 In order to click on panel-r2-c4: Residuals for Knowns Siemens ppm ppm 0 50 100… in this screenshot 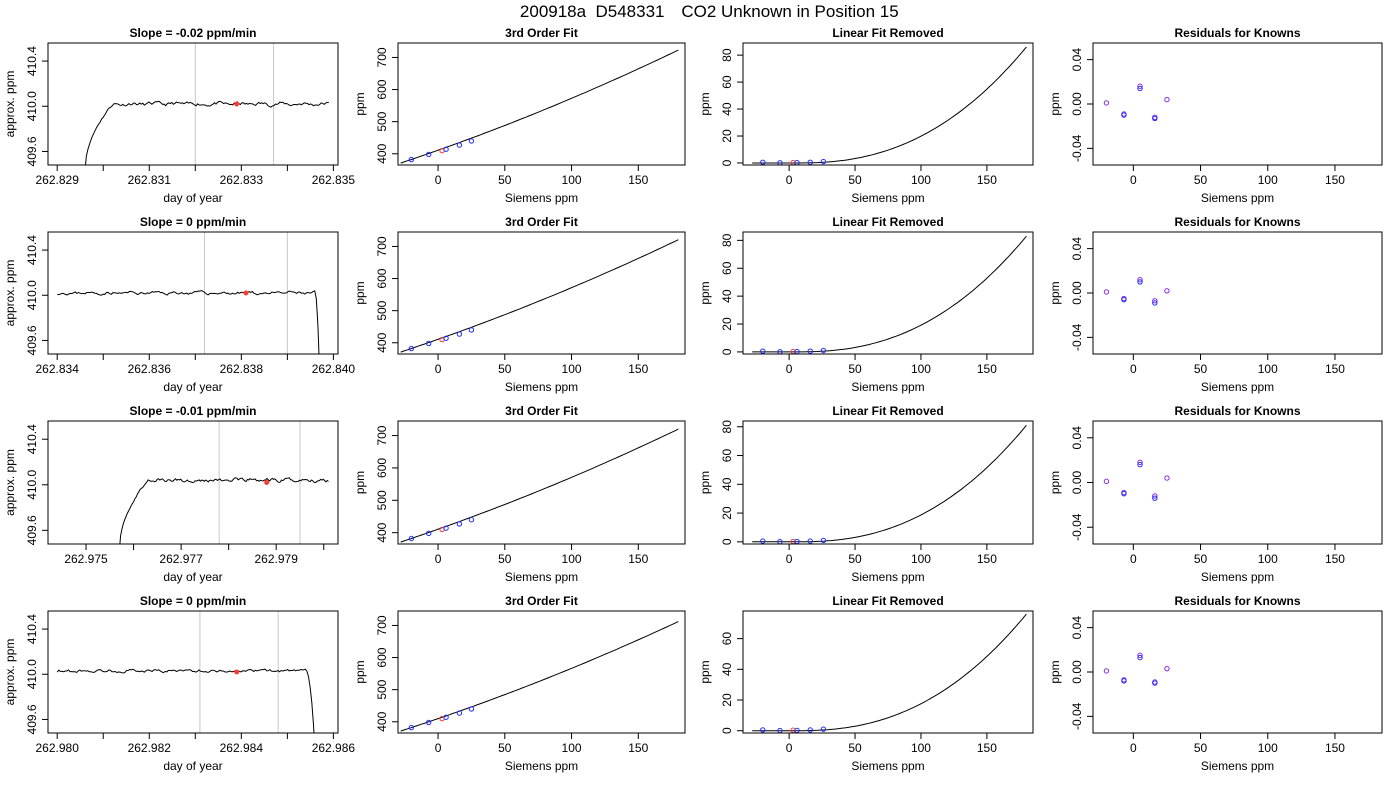, I will do `click(1215, 304)`.